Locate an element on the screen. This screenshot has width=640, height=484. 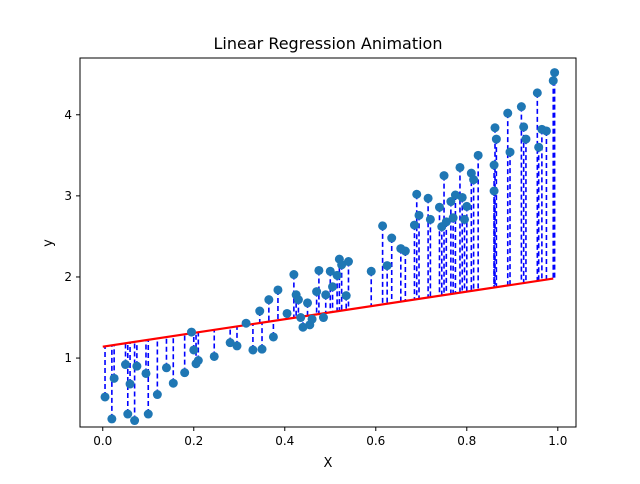
regression-line is located at coordinates (328, 312).